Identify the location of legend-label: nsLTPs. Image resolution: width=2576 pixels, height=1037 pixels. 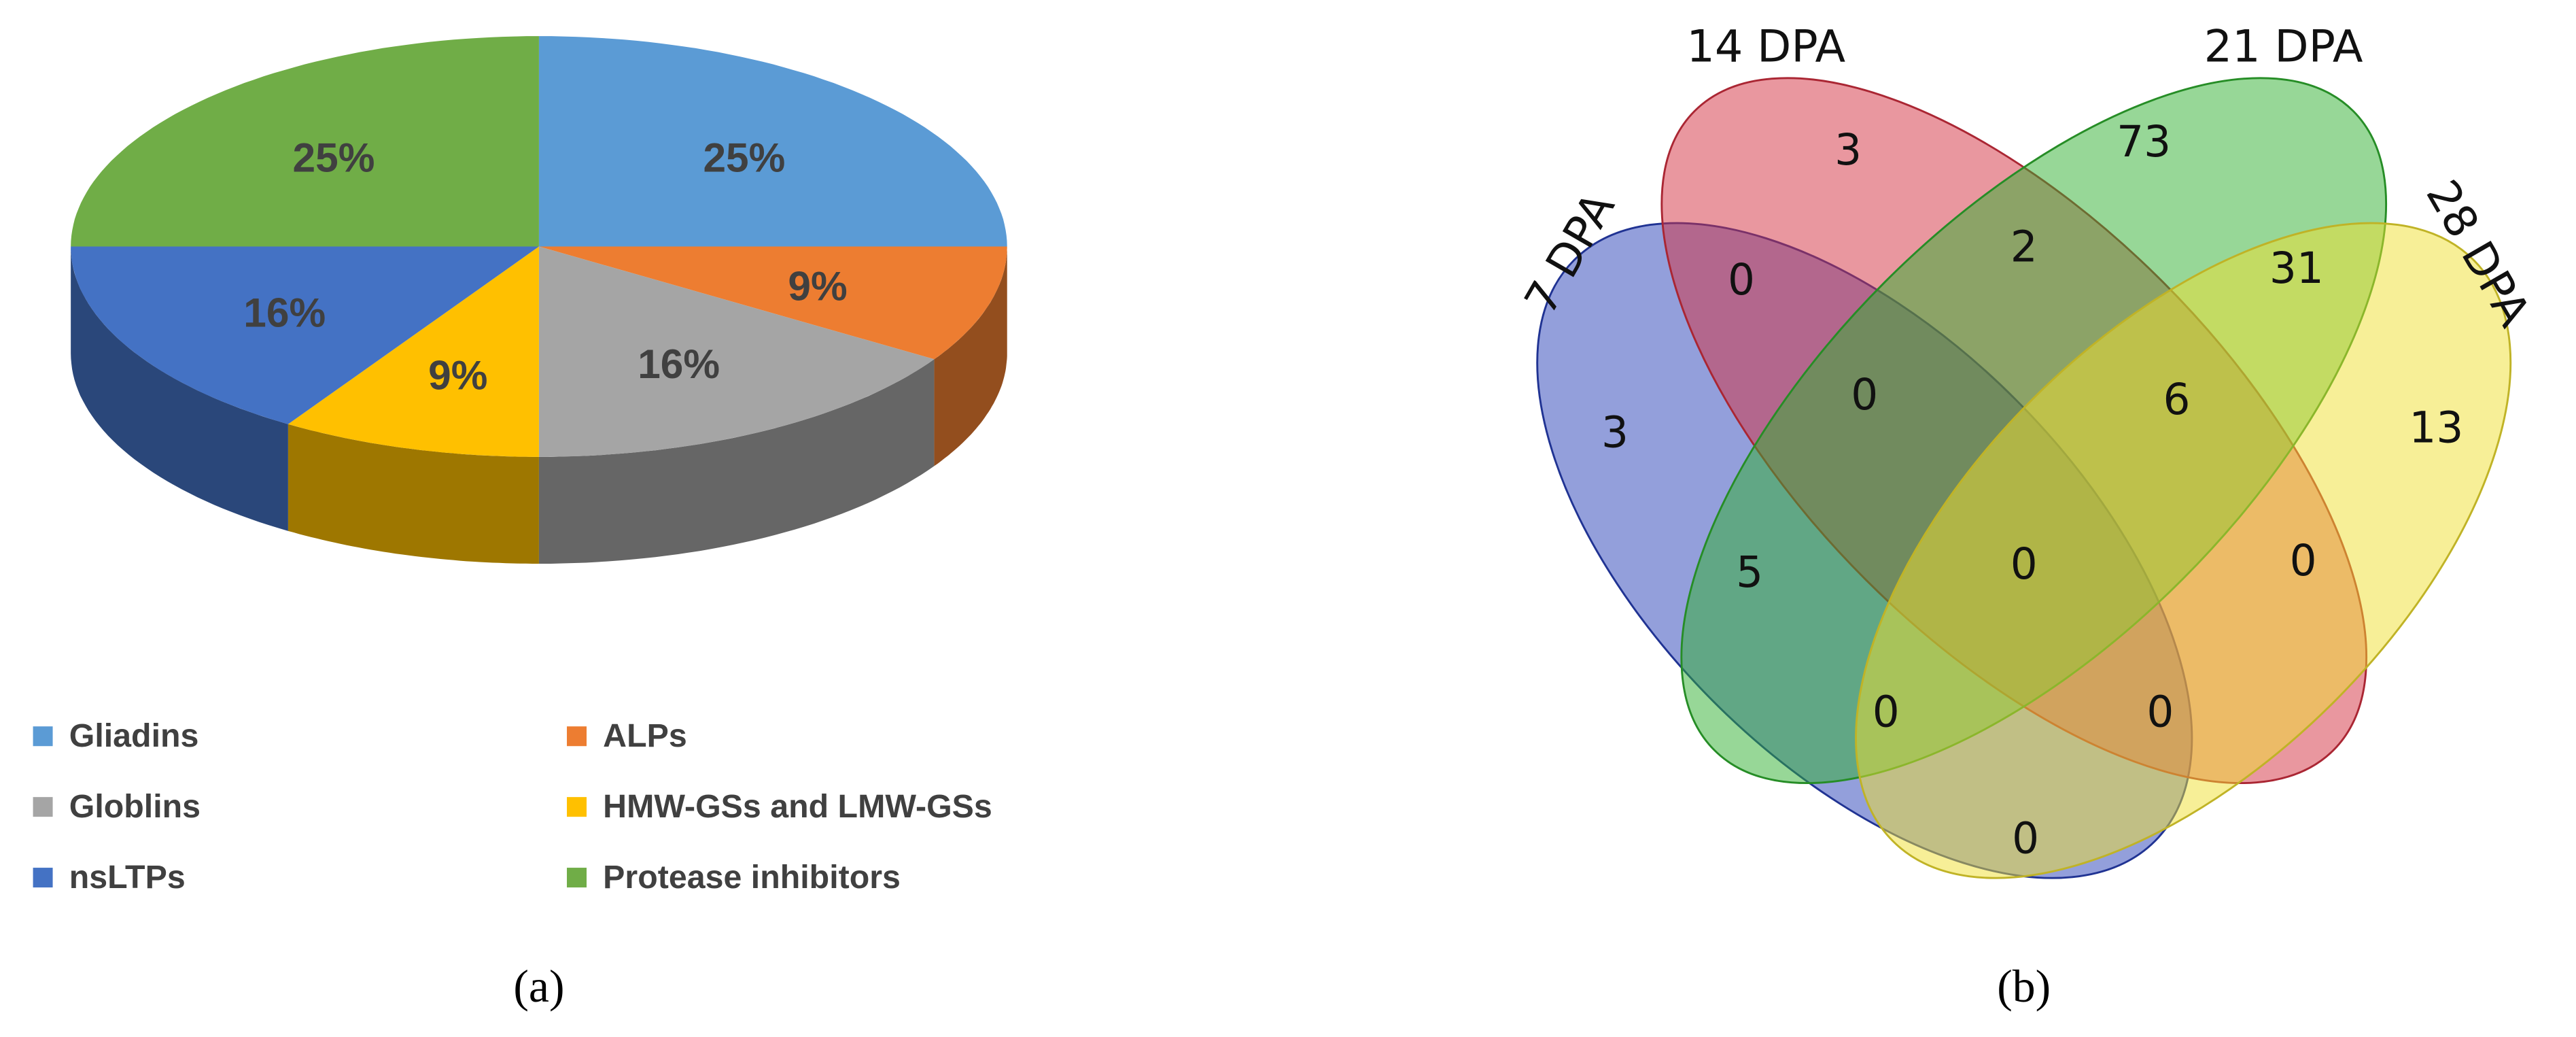
(127, 878).